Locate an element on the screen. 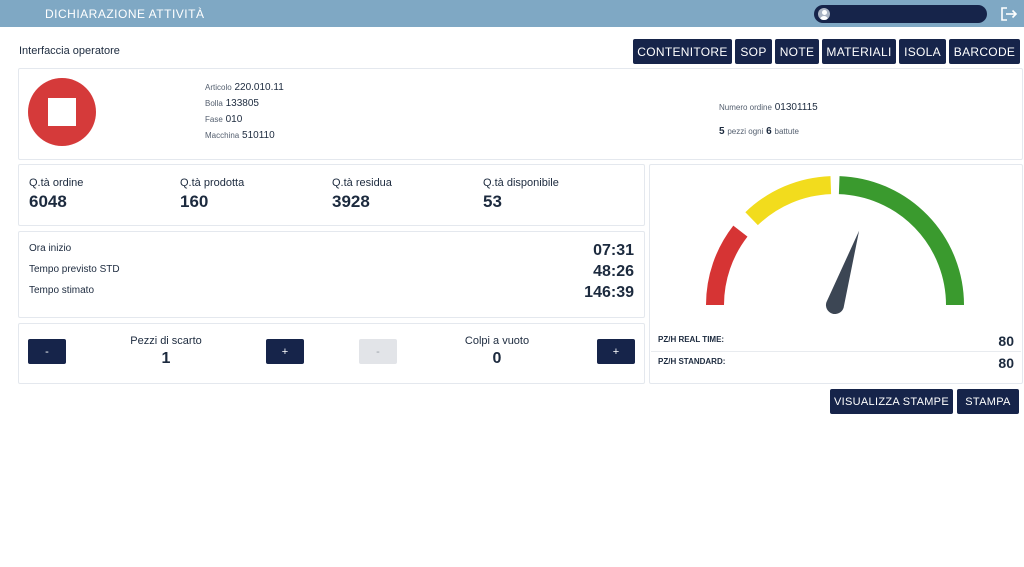 The image size is (1024, 567). quantities-card is located at coordinates (331, 195).